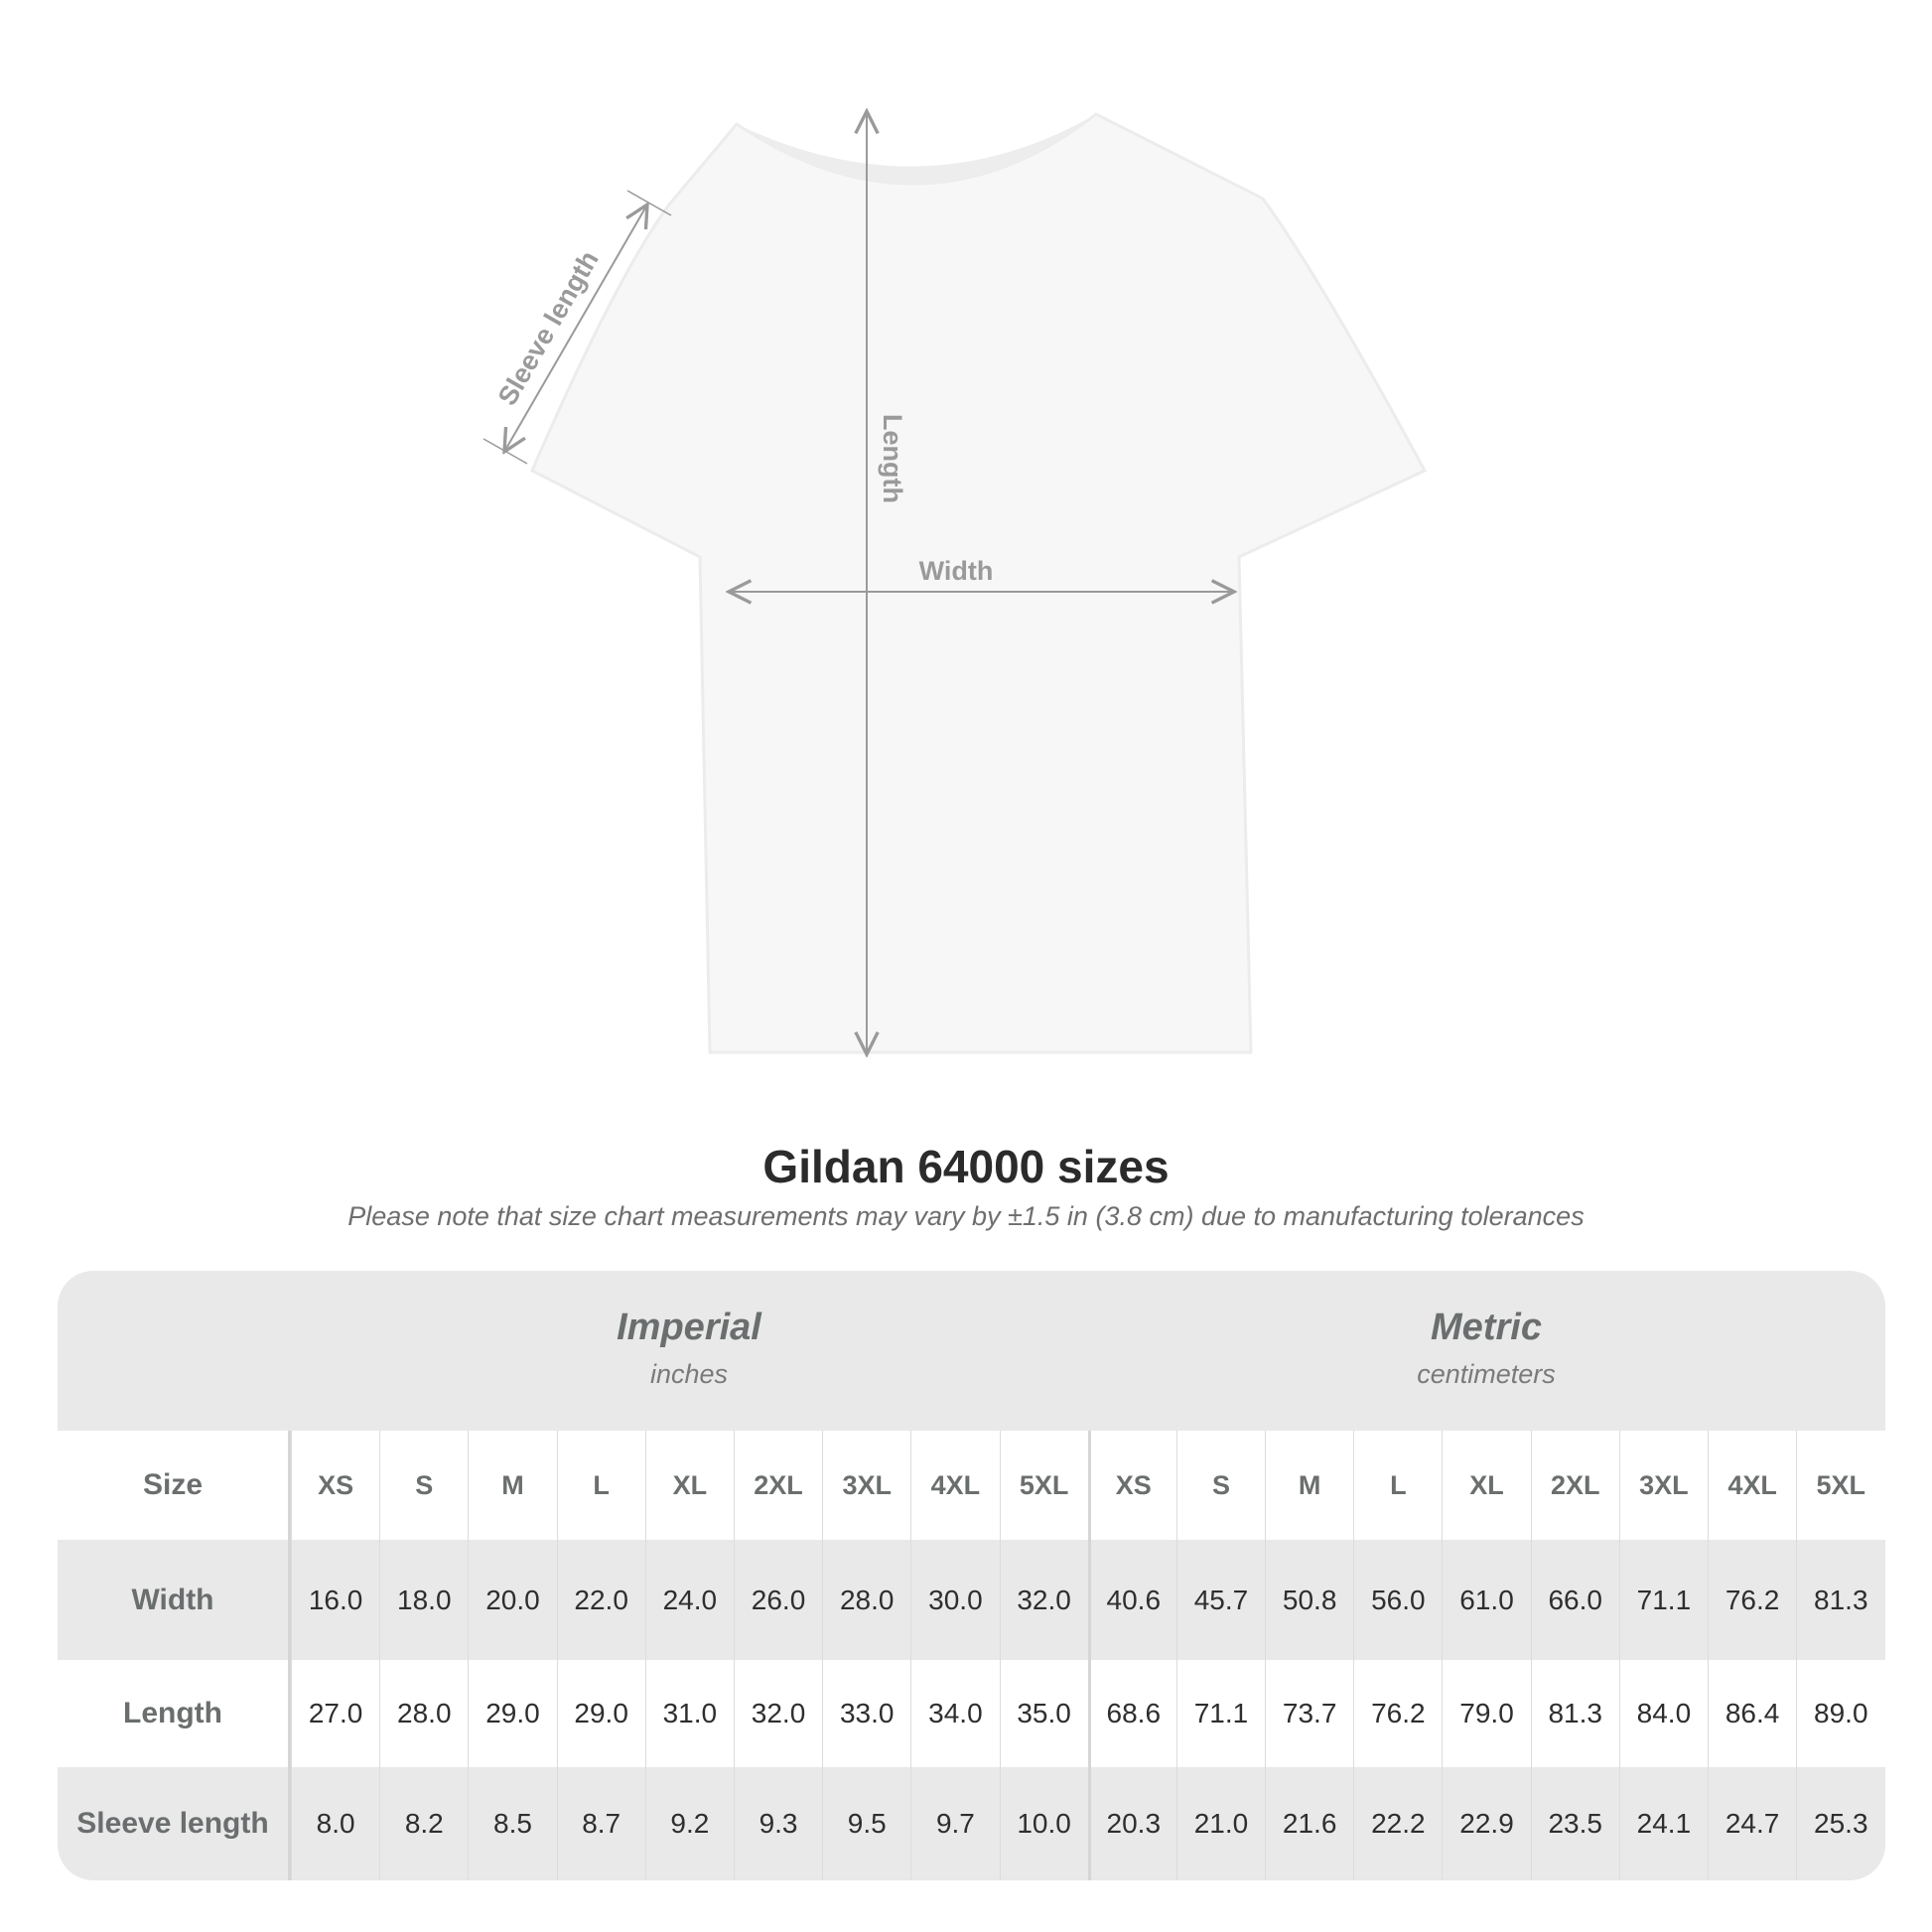 Image resolution: width=1932 pixels, height=1932 pixels. I want to click on metric-value-cell: 40.6, so click(1132, 1600).